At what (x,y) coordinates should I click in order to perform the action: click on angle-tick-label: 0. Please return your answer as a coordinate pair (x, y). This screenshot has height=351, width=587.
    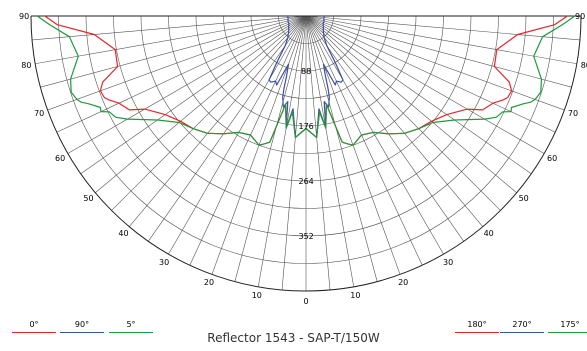
    Looking at the image, I should click on (306, 301).